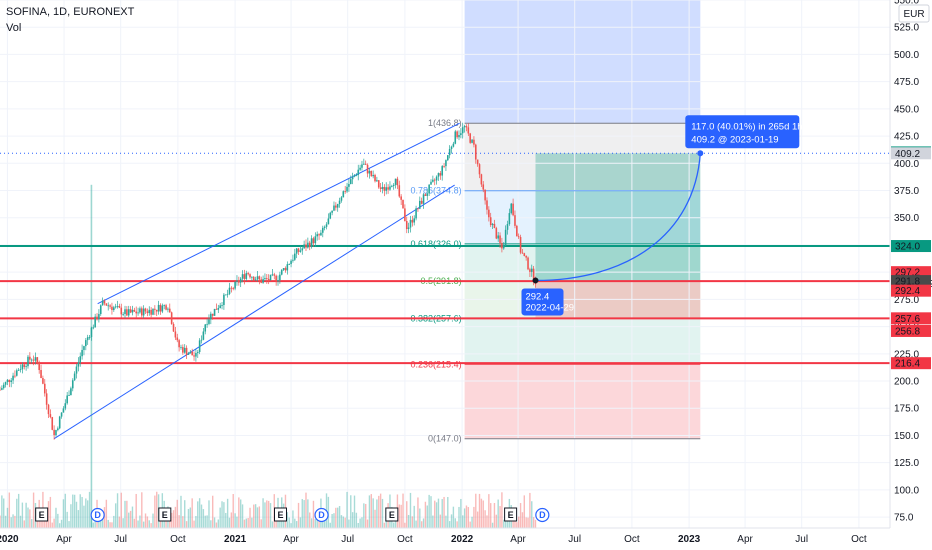 The image size is (932, 550). What do you see at coordinates (746, 126) in the screenshot?
I see `forecast-change-label: 117.0 (40.01%) in 265d 1h` at bounding box center [746, 126].